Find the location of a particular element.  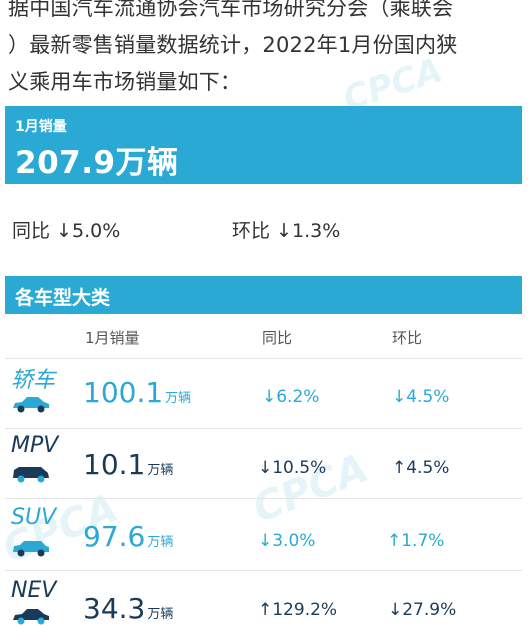

yoy-change: ↓6.2% is located at coordinates (291, 397).